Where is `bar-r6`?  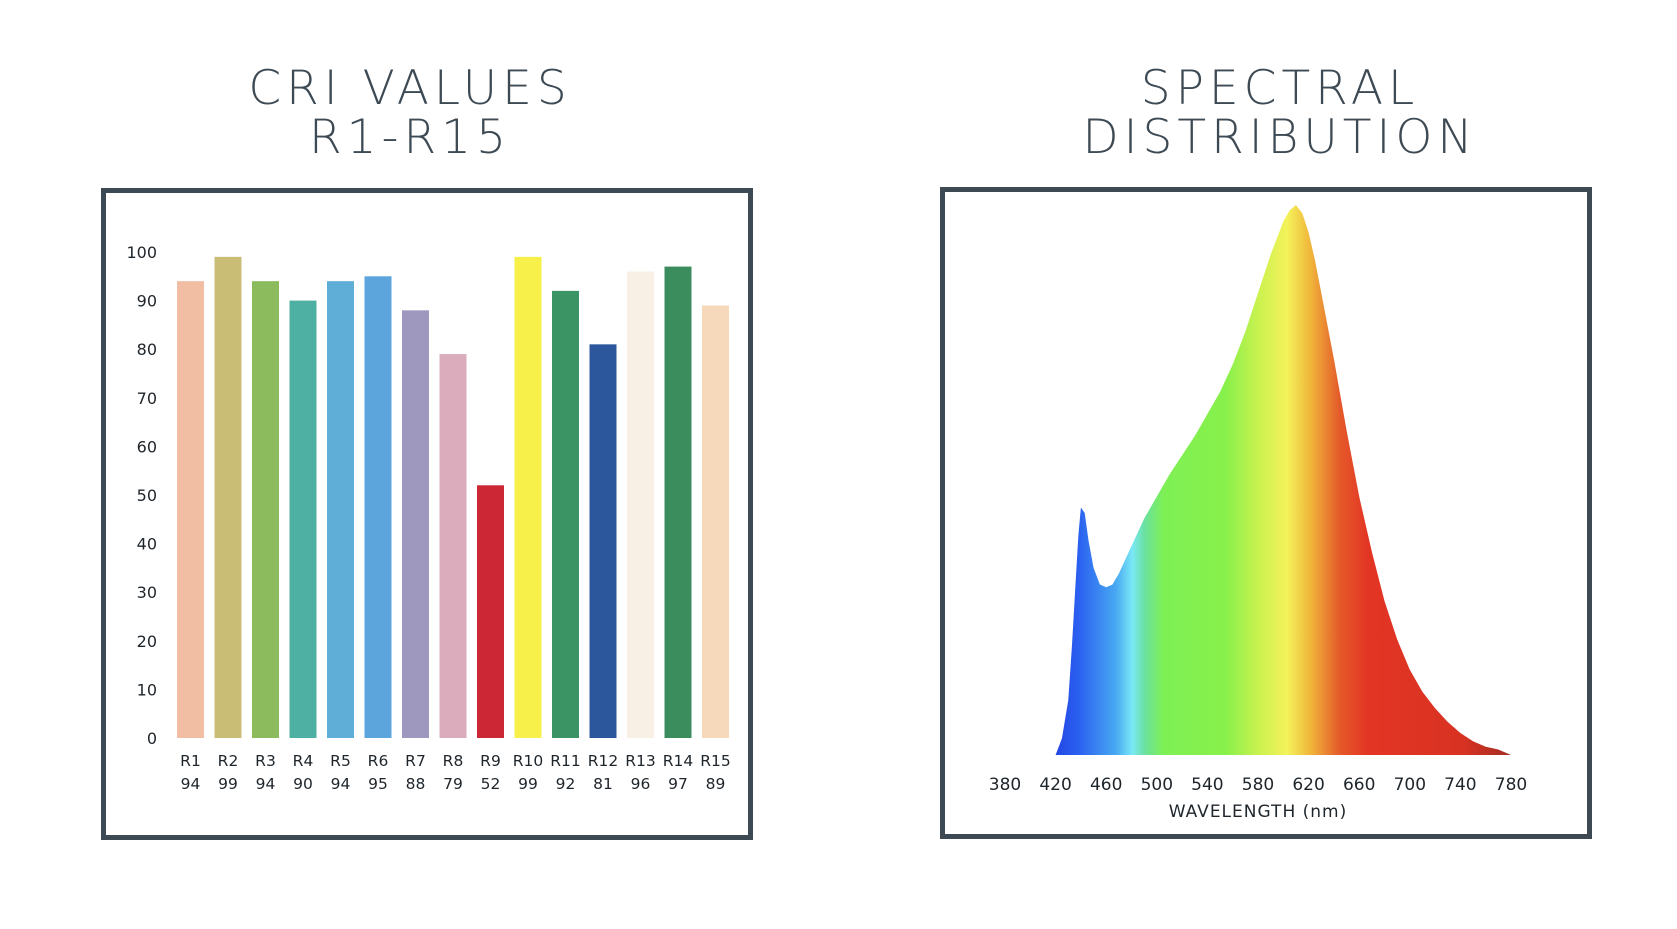
bar-r6 is located at coordinates (378, 507).